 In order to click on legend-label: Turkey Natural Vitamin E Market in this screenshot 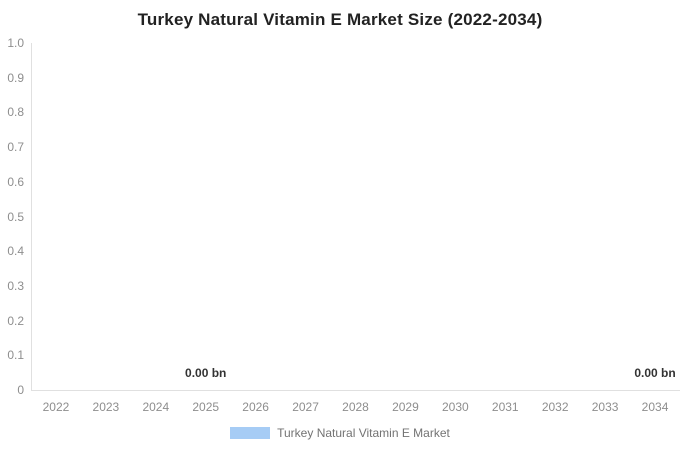, I will do `click(363, 433)`.